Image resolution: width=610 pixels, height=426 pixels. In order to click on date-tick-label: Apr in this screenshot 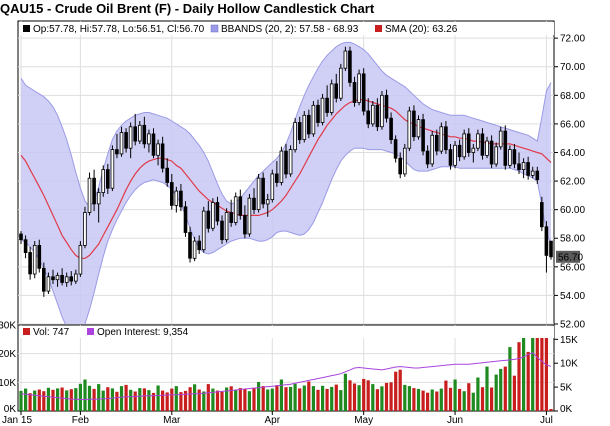, I will do `click(273, 420)`.